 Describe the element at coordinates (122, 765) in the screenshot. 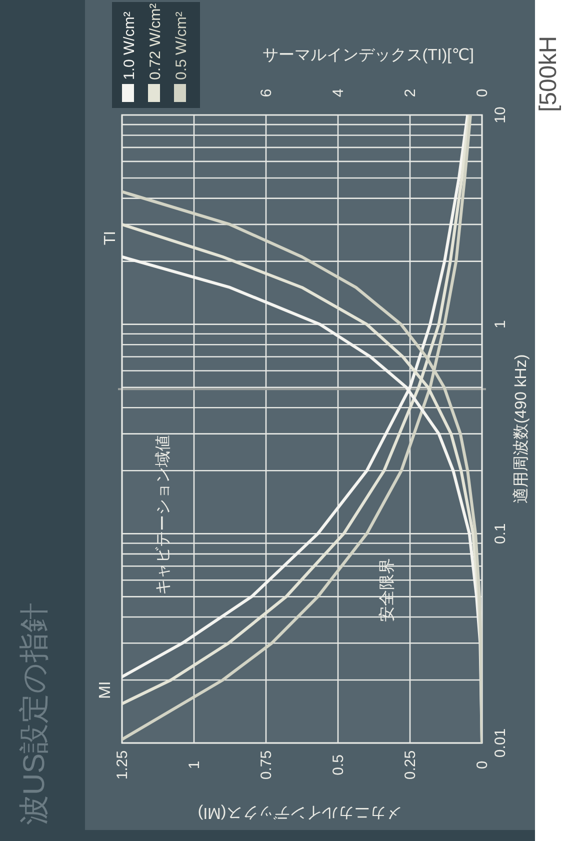

I see `x-tick-label: 1.25` at that location.